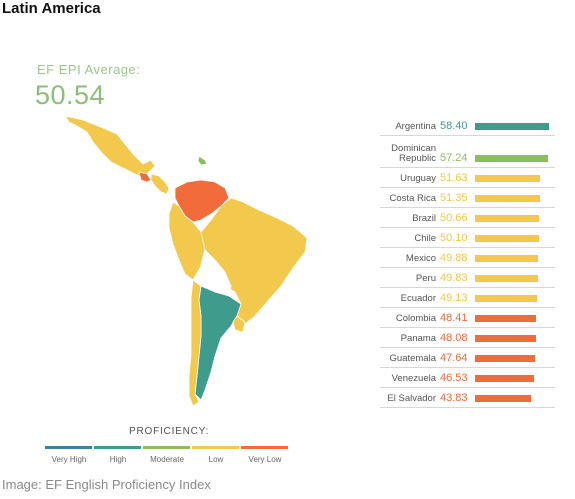 This screenshot has height=499, width=575. Describe the element at coordinates (420, 258) in the screenshot. I see `ranking-country-name: Mexico` at that location.